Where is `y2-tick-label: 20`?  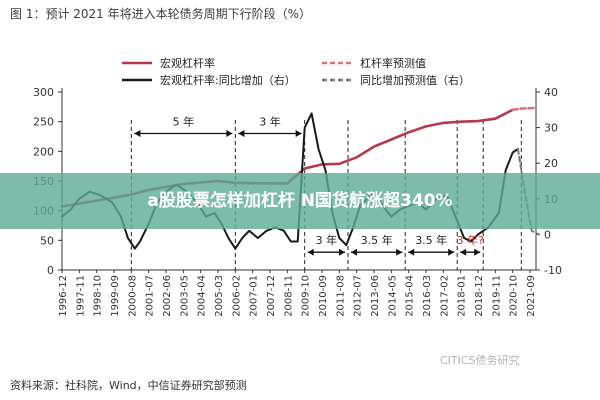 y2-tick-label: 20 is located at coordinates (551, 163).